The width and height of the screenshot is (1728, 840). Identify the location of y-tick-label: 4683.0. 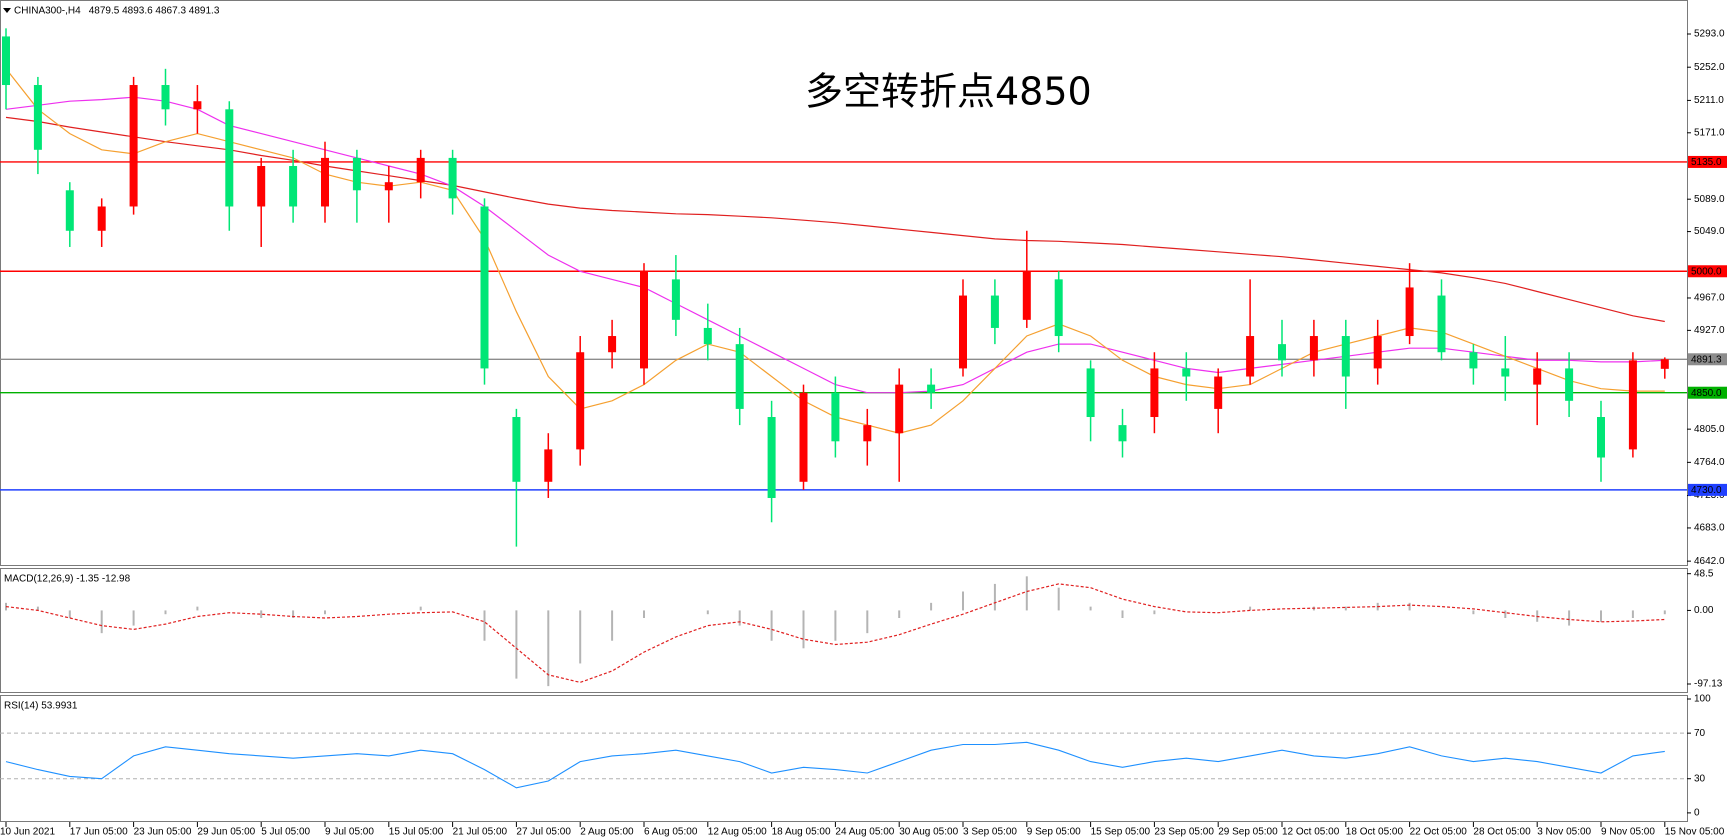
(1709, 528).